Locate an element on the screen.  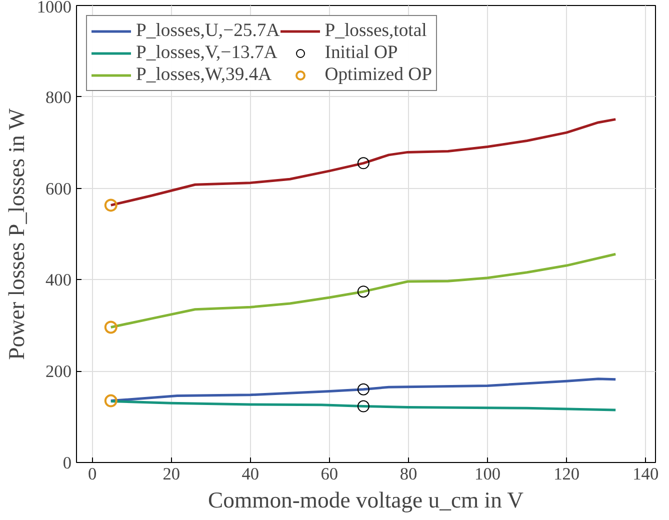
legend-label: P_losses,total is located at coordinates (375, 31).